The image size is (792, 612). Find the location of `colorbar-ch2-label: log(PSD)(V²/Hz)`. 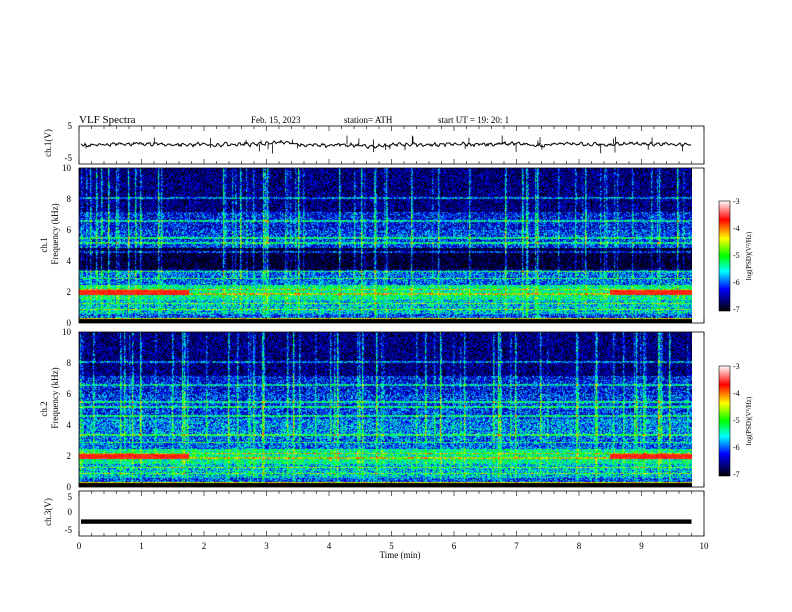

colorbar-ch2-label: log(PSD)(V²/Hz) is located at coordinates (749, 420).